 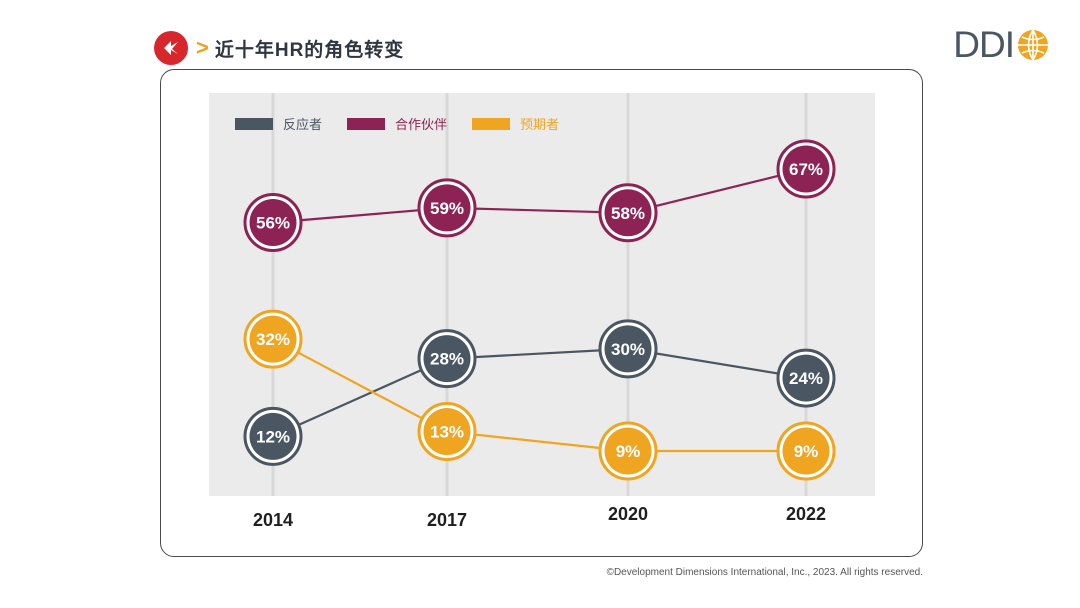 I want to click on ddi-logo-text: DDI, so click(x=984, y=44).